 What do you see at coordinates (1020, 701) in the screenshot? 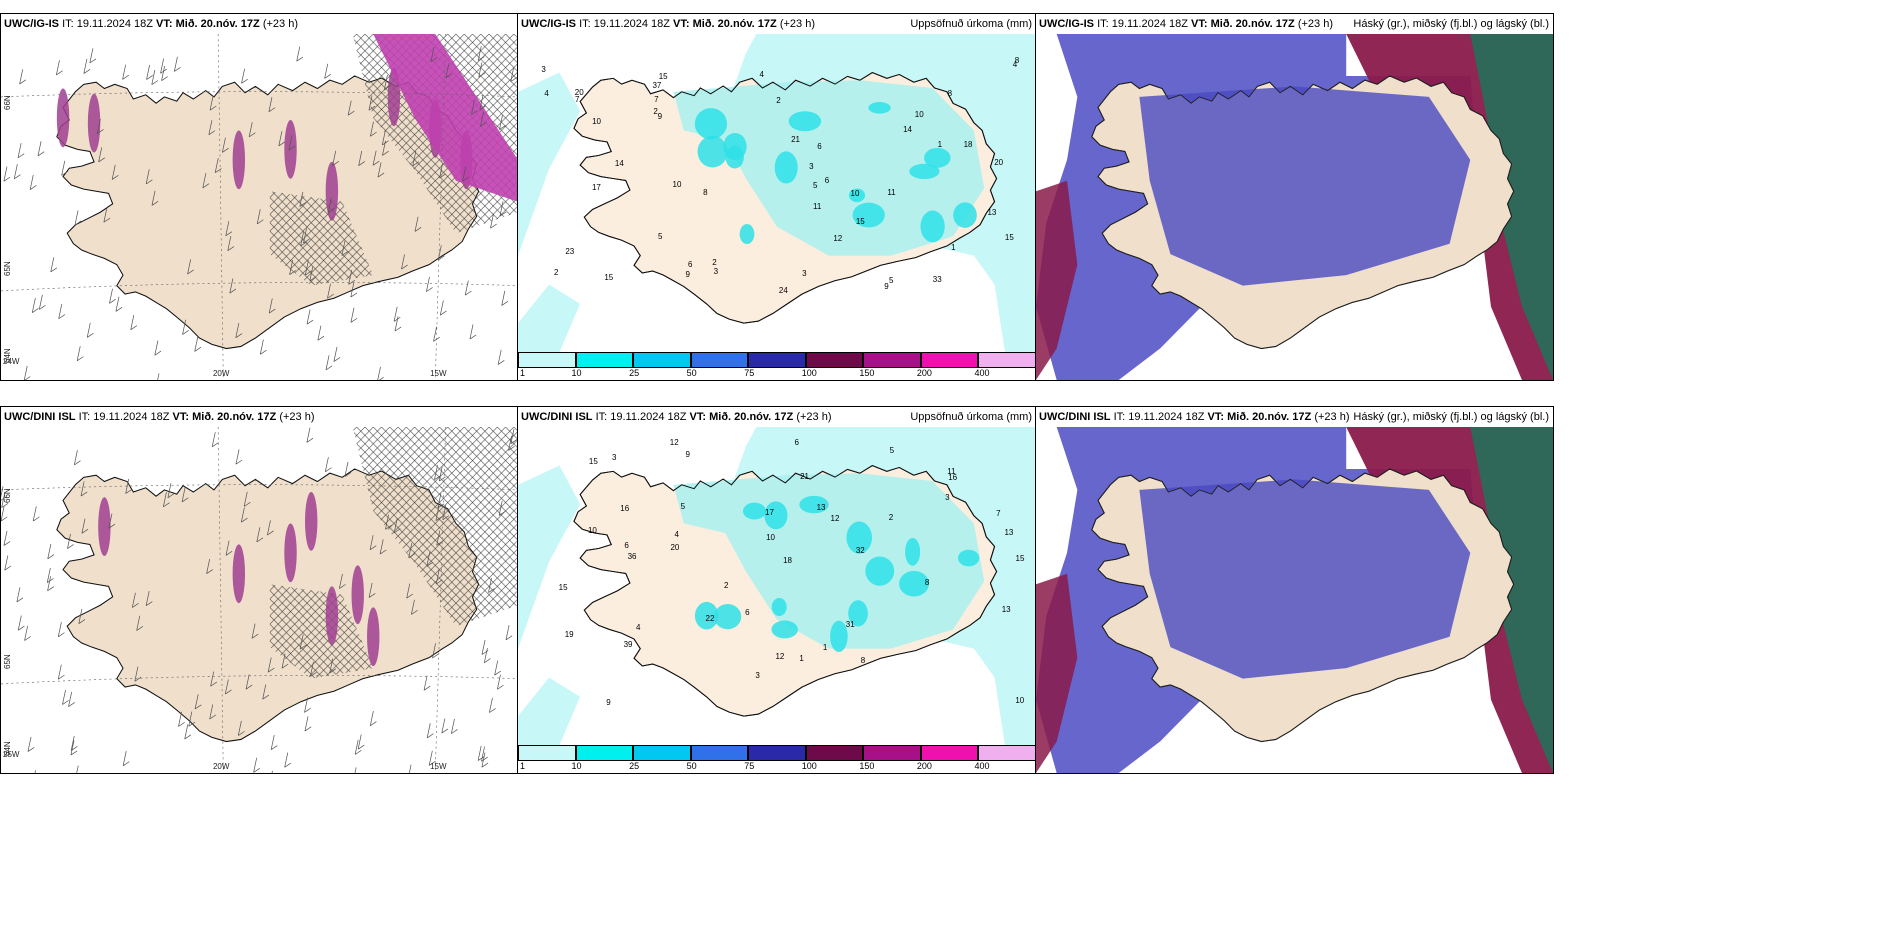
I see `precip-value-label: 10` at bounding box center [1020, 701].